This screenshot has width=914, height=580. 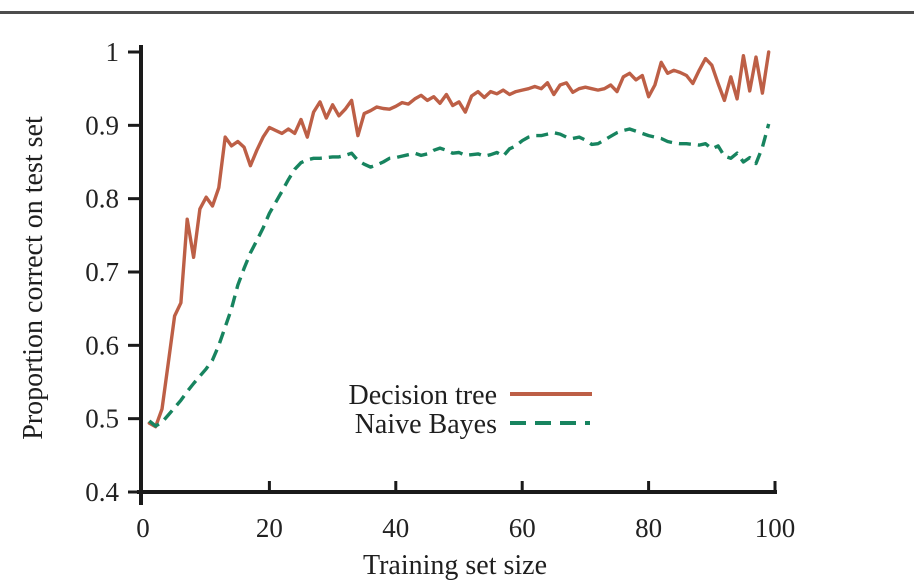 I want to click on x-tick-label: 100, so click(x=775, y=528).